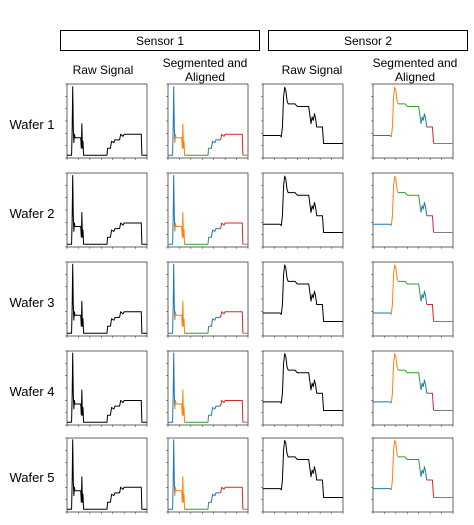 The height and width of the screenshot is (525, 474). I want to click on column-header-sensor1-raw: Raw Signal, so click(103, 70).